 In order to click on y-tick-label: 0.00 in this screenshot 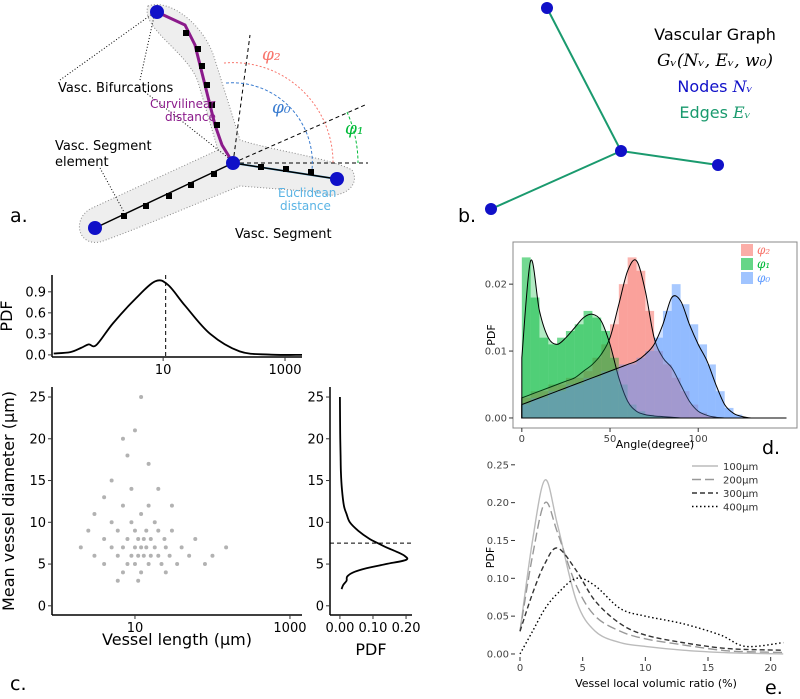, I will do `click(498, 654)`.